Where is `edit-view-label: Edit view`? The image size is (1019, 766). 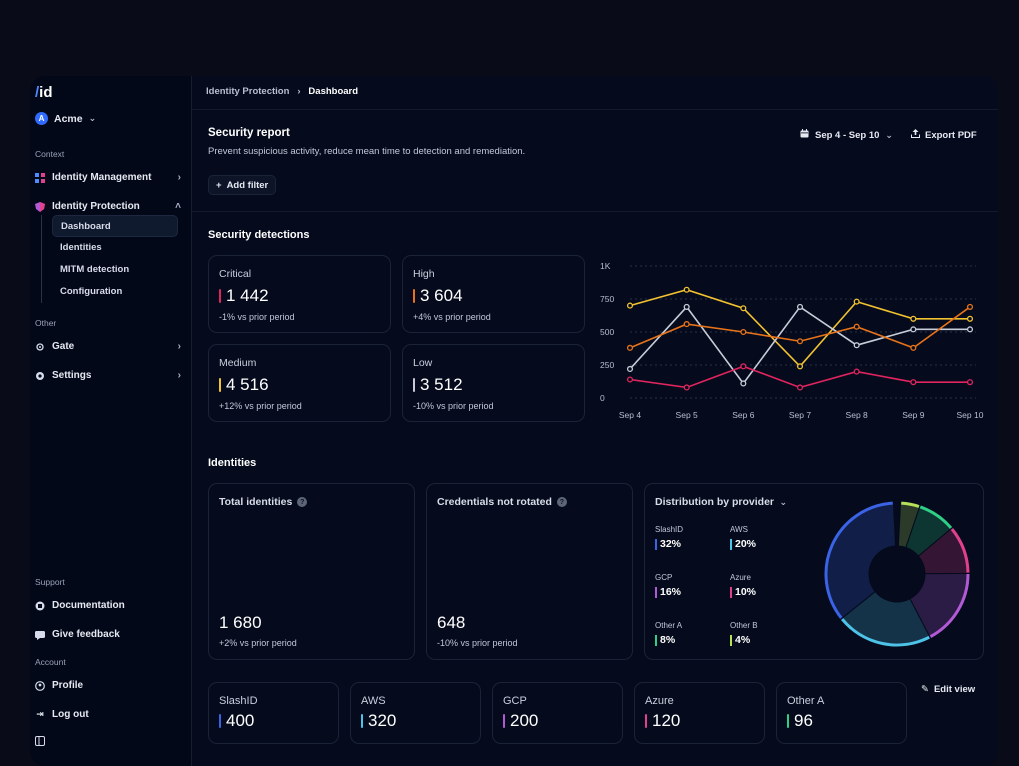 edit-view-label: Edit view is located at coordinates (954, 689).